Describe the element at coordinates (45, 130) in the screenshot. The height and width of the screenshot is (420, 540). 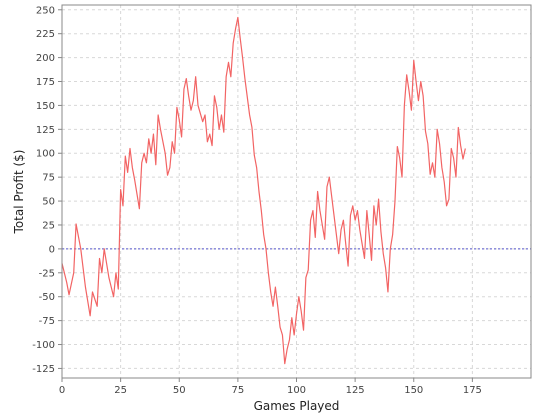
I see `y-tick-label: 125` at that location.